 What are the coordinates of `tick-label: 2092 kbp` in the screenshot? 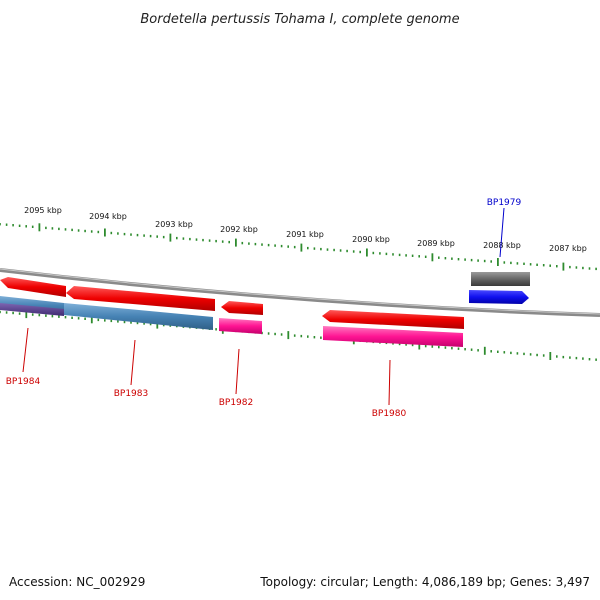 It's located at (239, 229).